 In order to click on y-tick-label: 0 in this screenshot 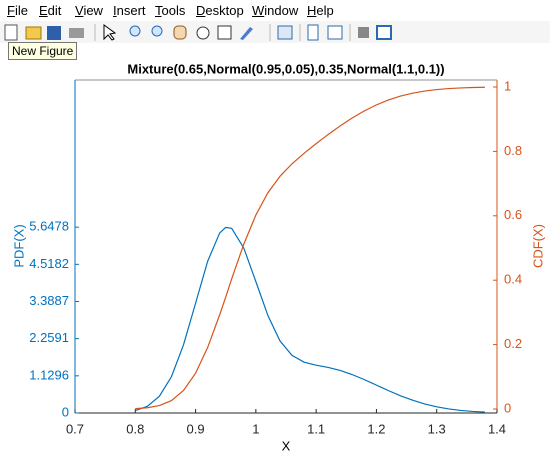, I will do `click(65, 411)`.